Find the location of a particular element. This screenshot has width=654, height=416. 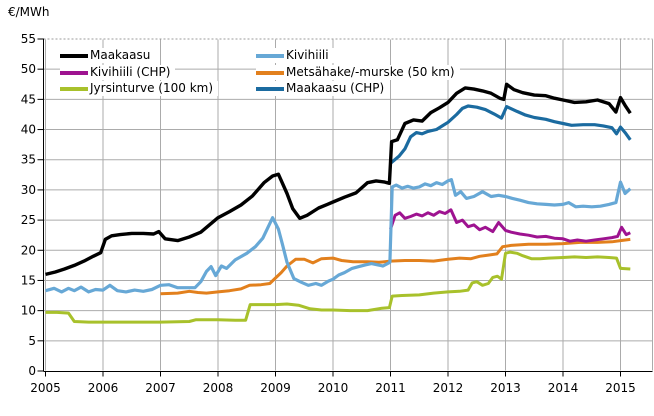

x-tick-label-2007: 2007 is located at coordinates (160, 388).